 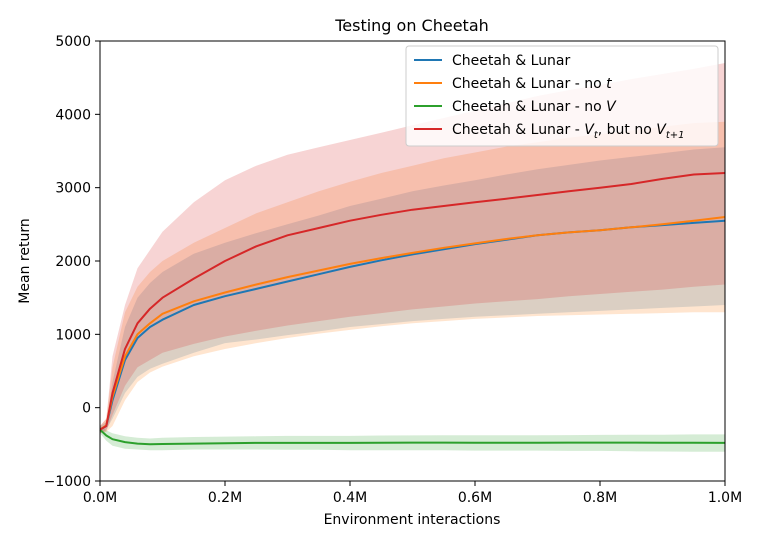 I want to click on x-axis-label: Environment interactions, so click(x=412, y=520).